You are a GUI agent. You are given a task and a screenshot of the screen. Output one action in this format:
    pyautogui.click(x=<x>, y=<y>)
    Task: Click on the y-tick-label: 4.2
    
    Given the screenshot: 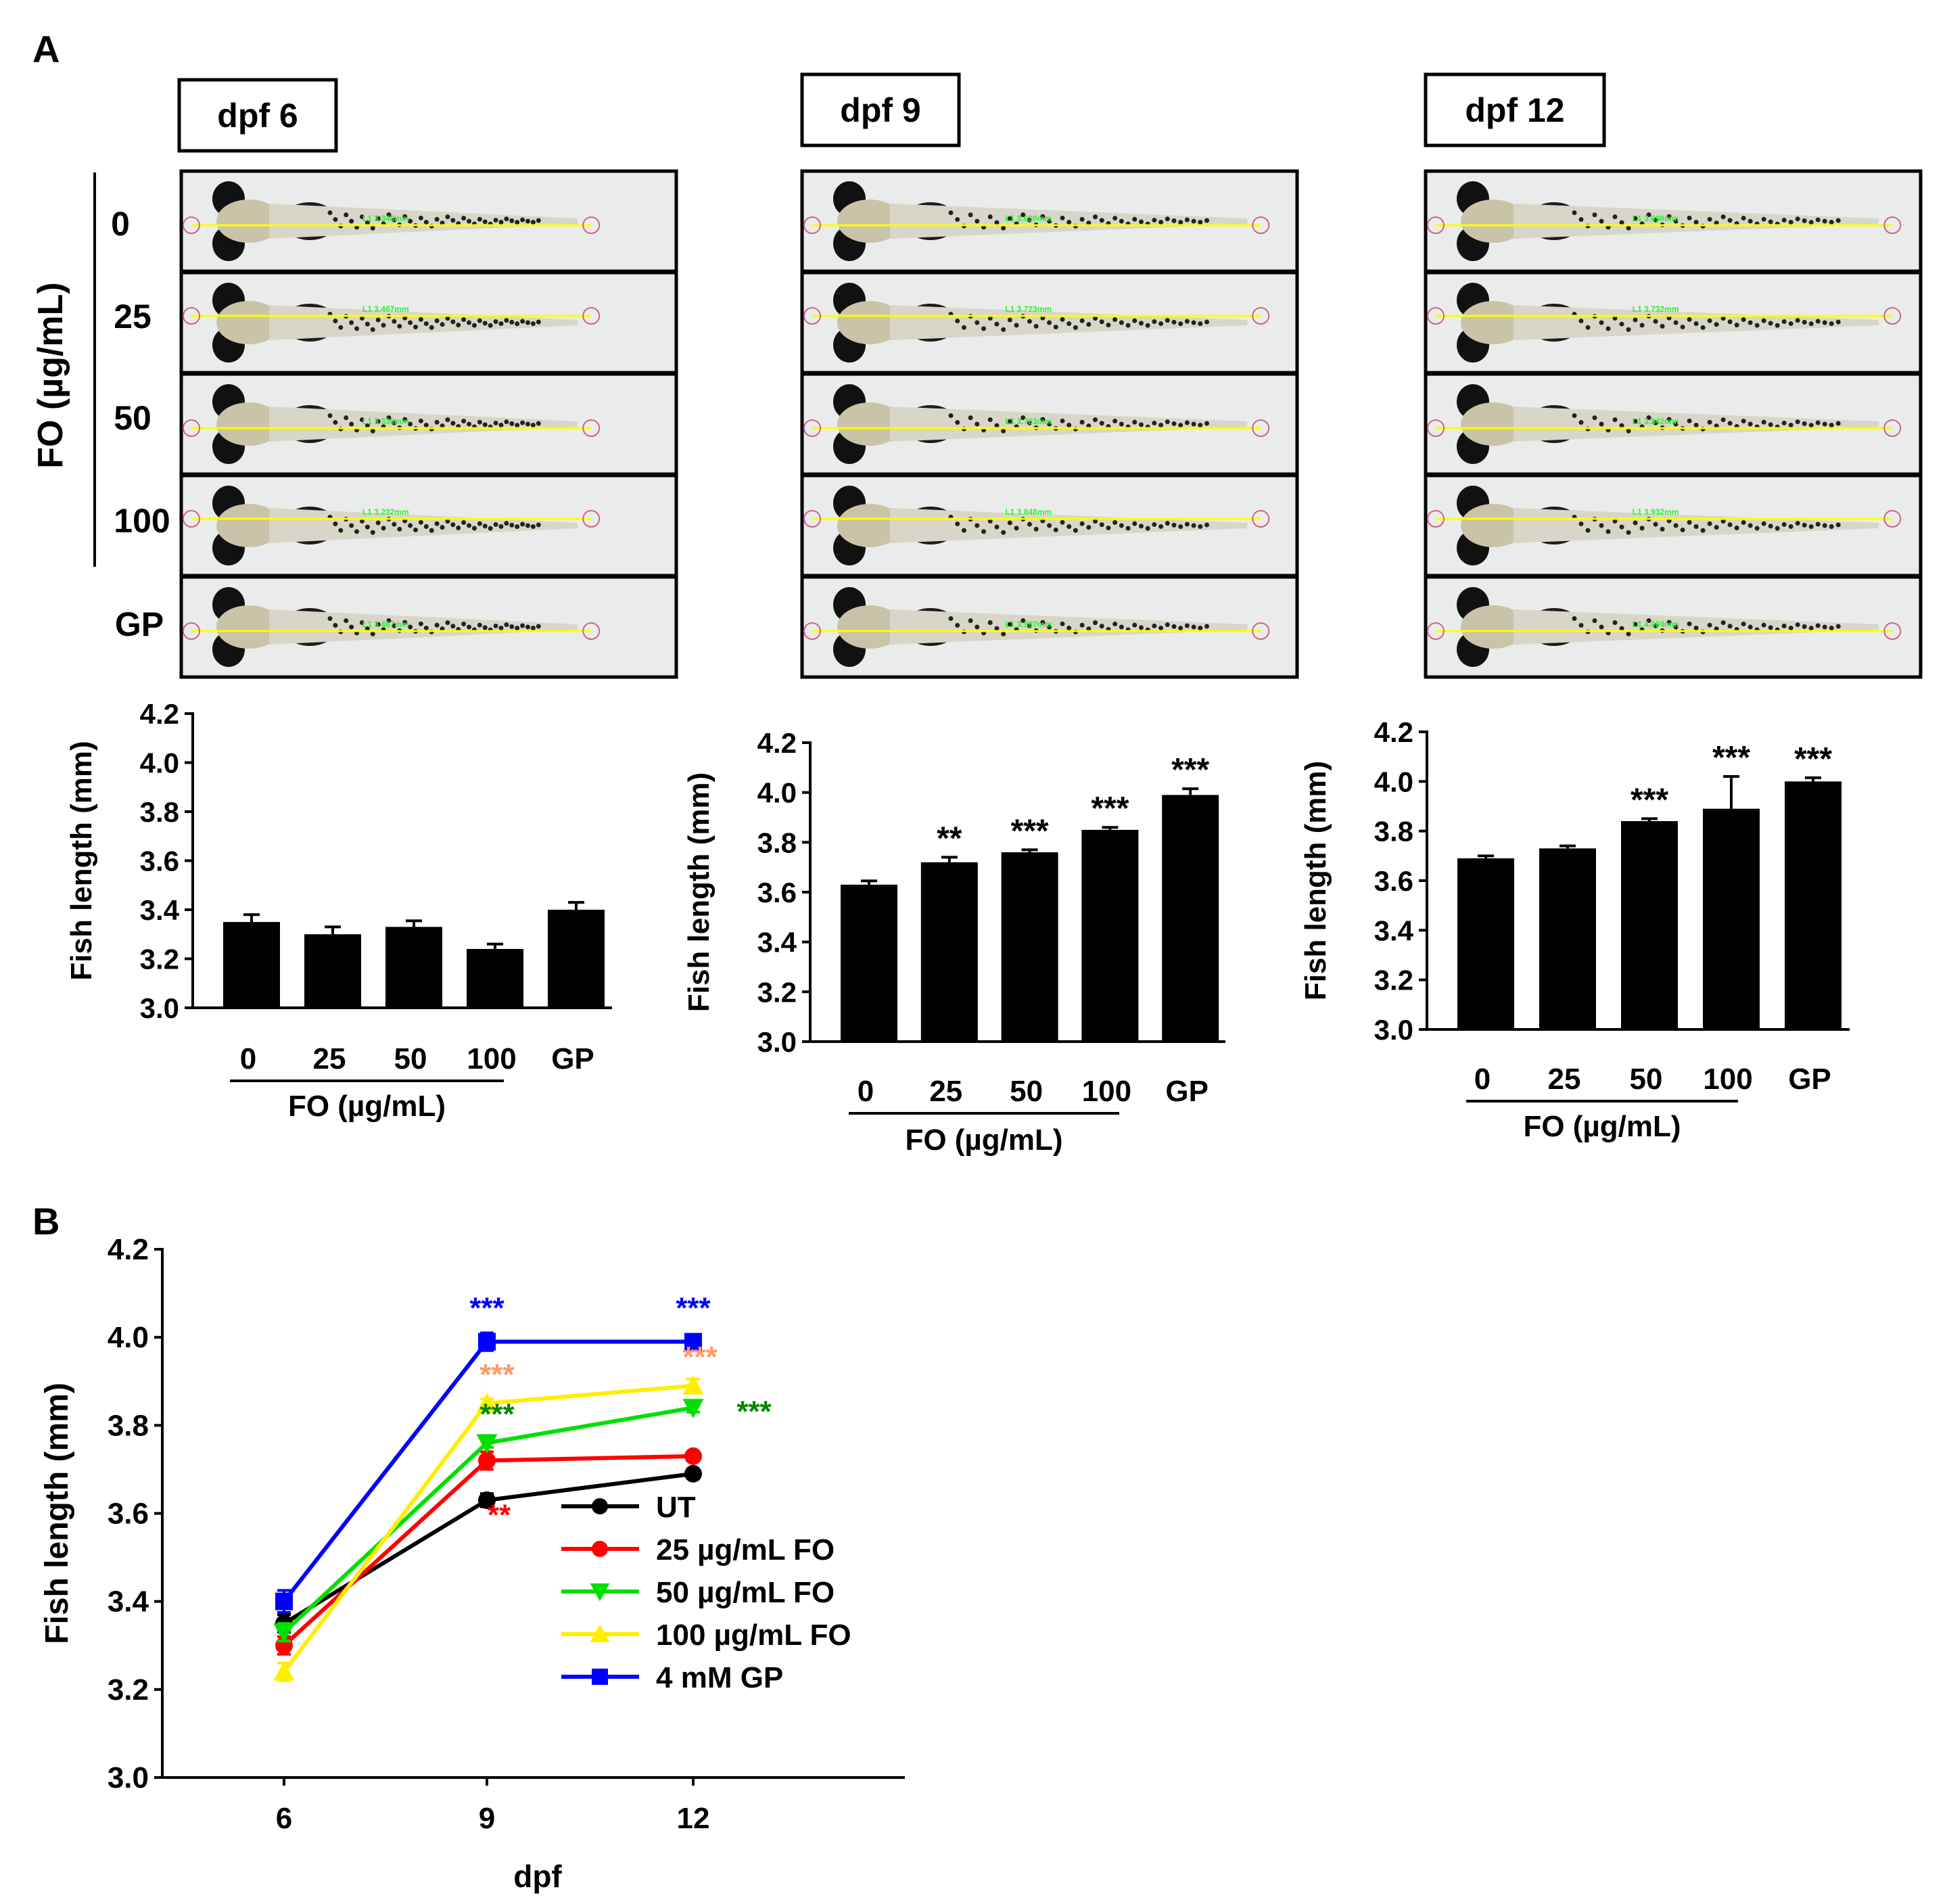 What is the action you would take?
    pyautogui.click(x=159, y=714)
    